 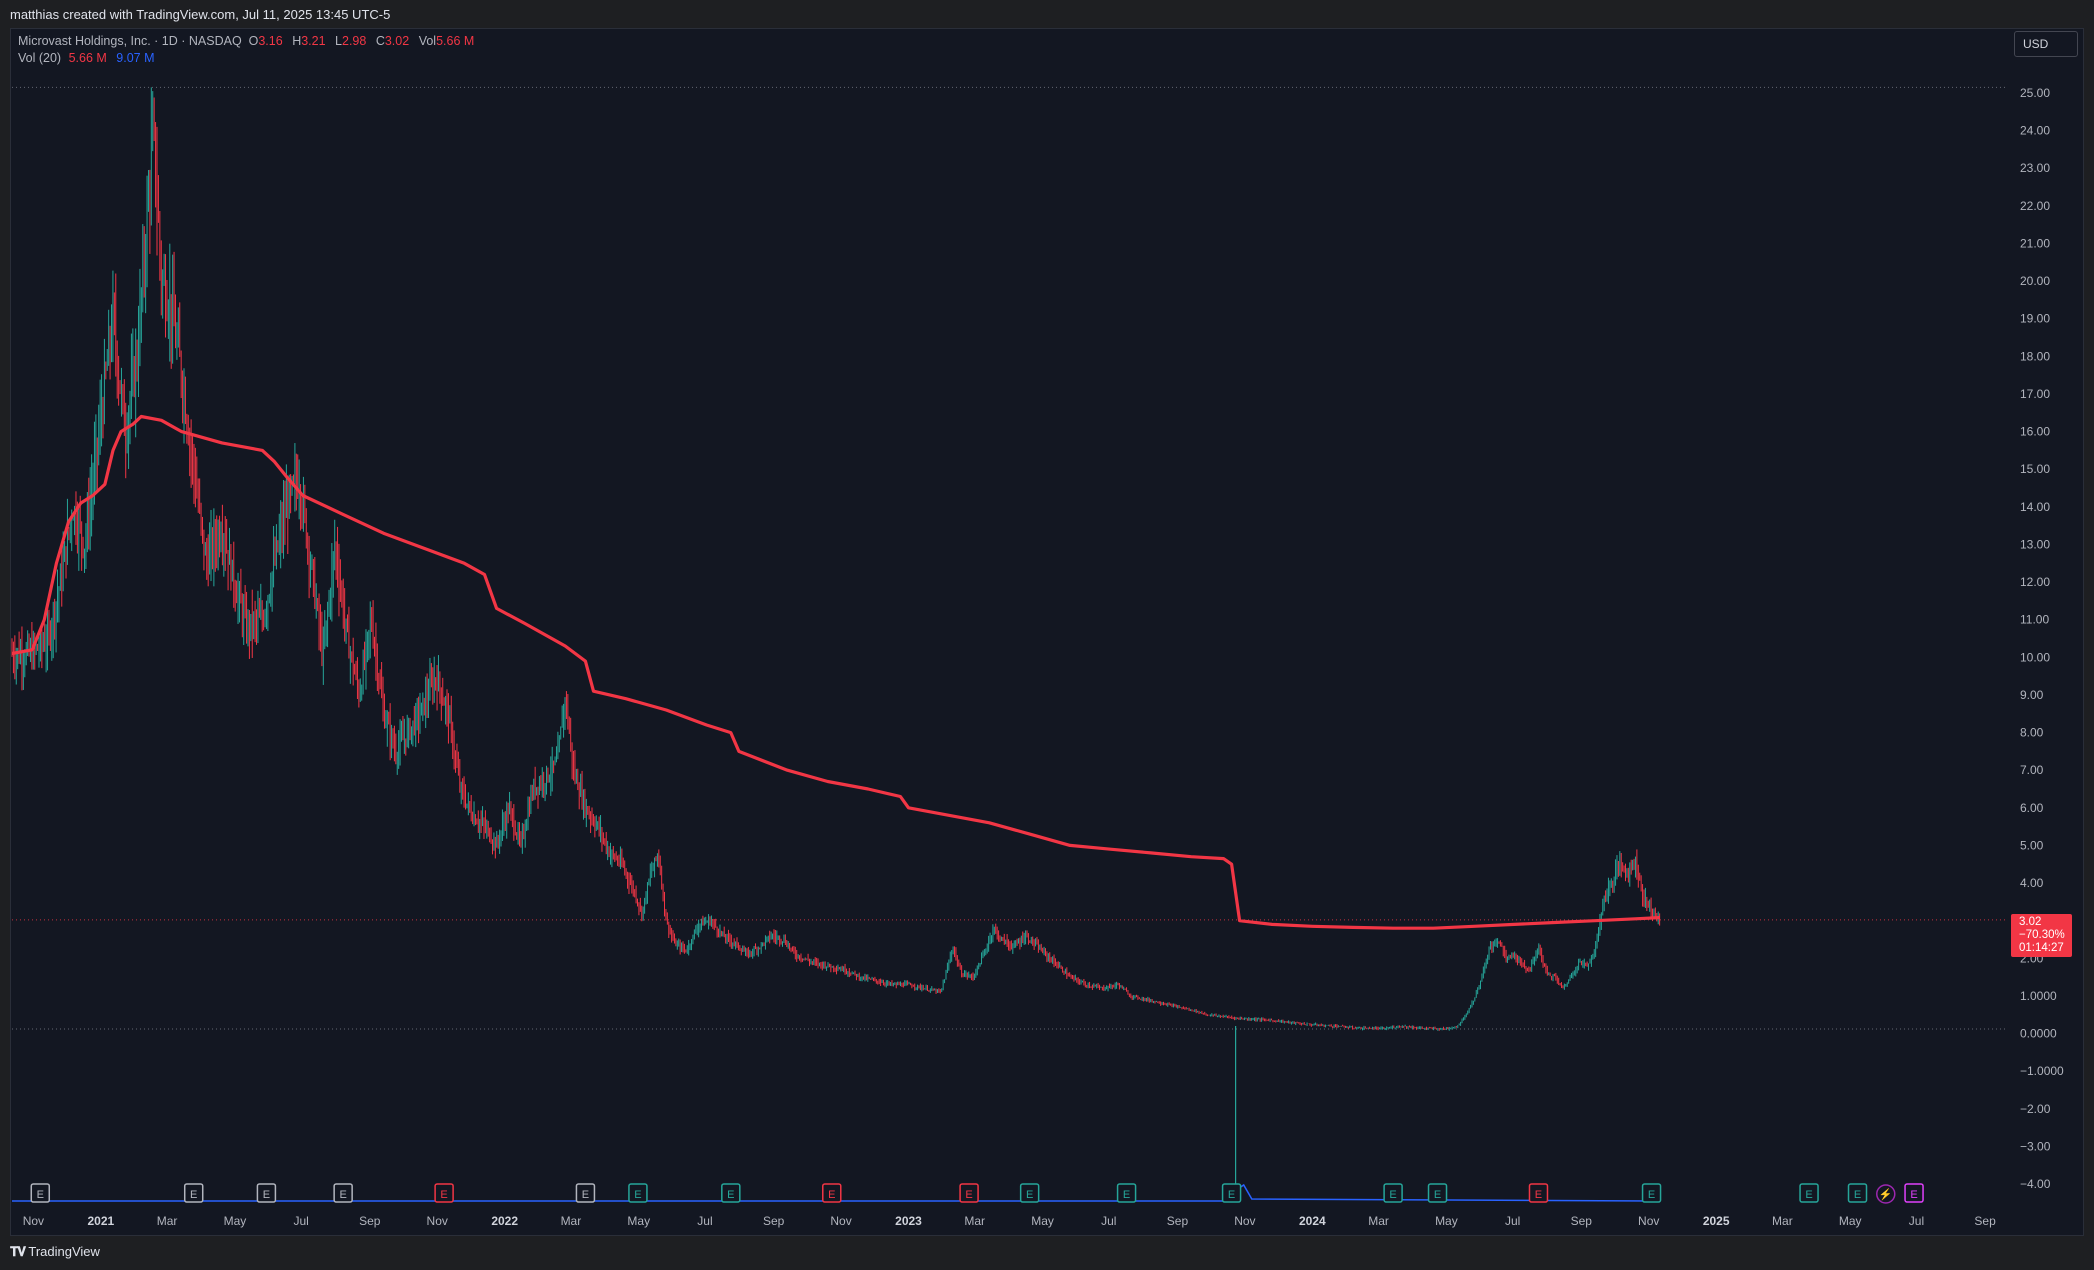 What do you see at coordinates (2034, 620) in the screenshot?
I see `price-tick-label: 11.00` at bounding box center [2034, 620].